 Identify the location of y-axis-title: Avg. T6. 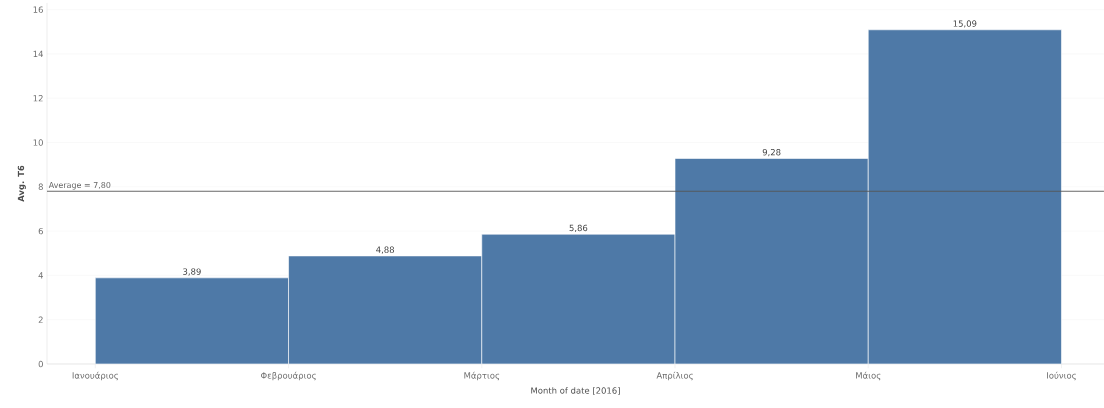
(21, 183).